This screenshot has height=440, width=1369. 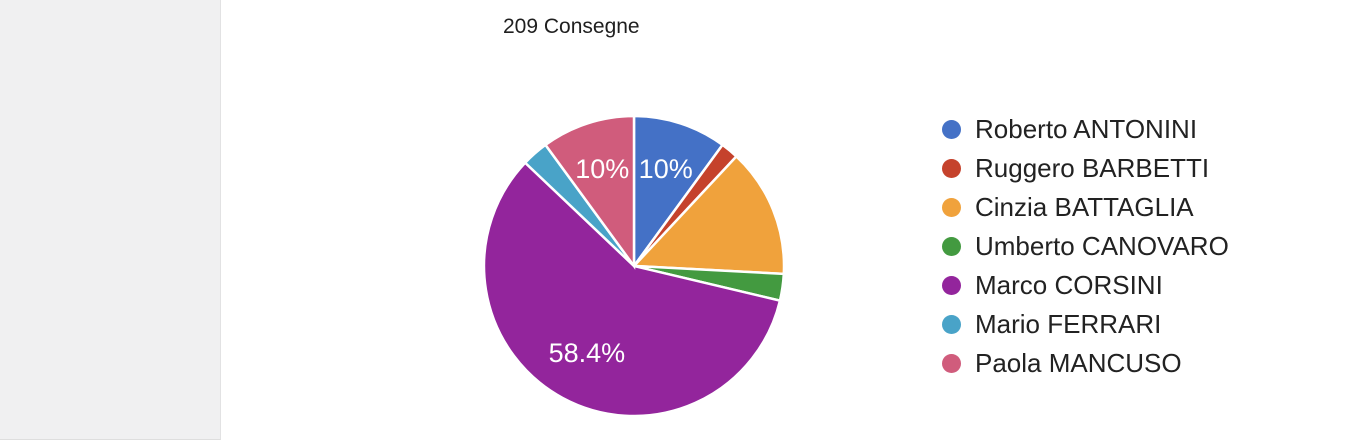 I want to click on legend-item-label: Paola MANCUSO, so click(x=1078, y=363).